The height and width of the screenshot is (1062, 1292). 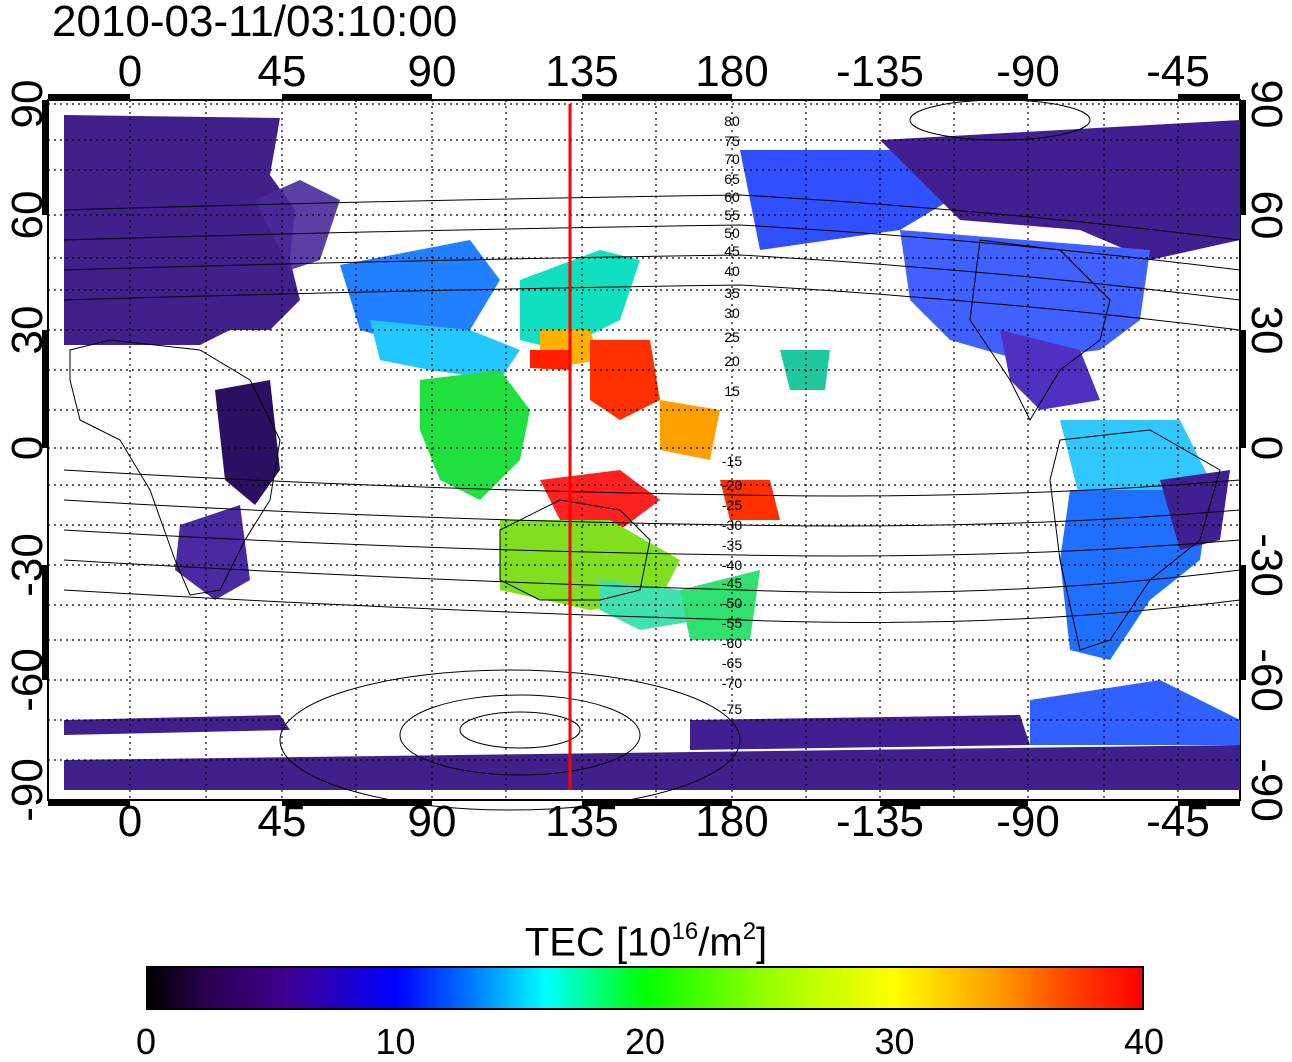 I want to click on tec-region-pacific-orange, so click(x=690, y=430).